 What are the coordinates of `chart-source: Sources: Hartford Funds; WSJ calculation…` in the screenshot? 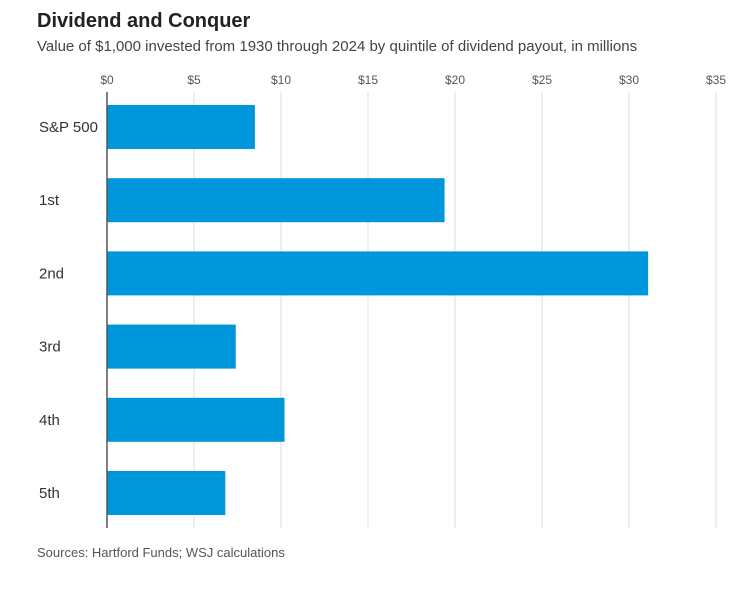 It's located at (161, 552).